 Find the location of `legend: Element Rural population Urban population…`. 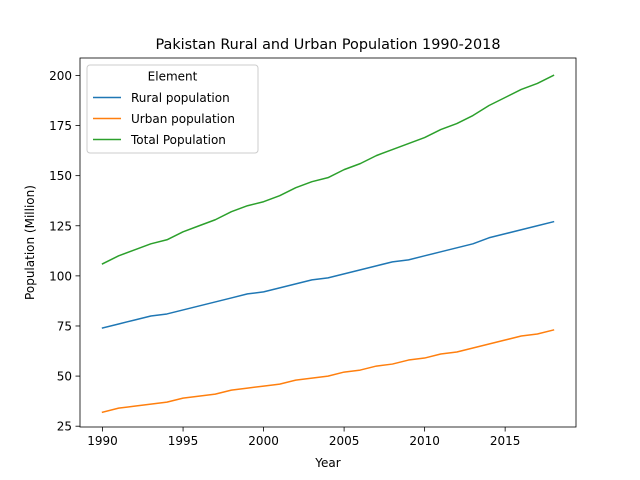

legend: Element Rural population Urban population… is located at coordinates (172, 109).